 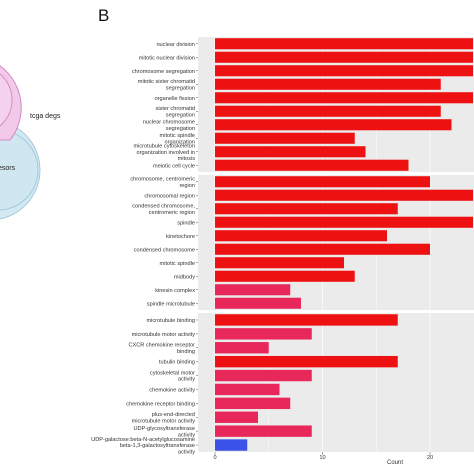 I want to click on category-label: CXCR chemokine receptor binding, so click(x=161, y=349).